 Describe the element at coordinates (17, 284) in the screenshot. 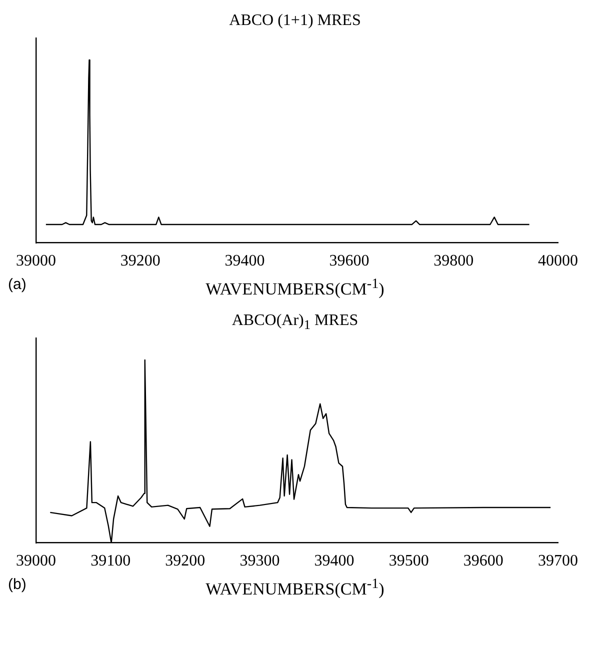

I see `text: (a)` at that location.